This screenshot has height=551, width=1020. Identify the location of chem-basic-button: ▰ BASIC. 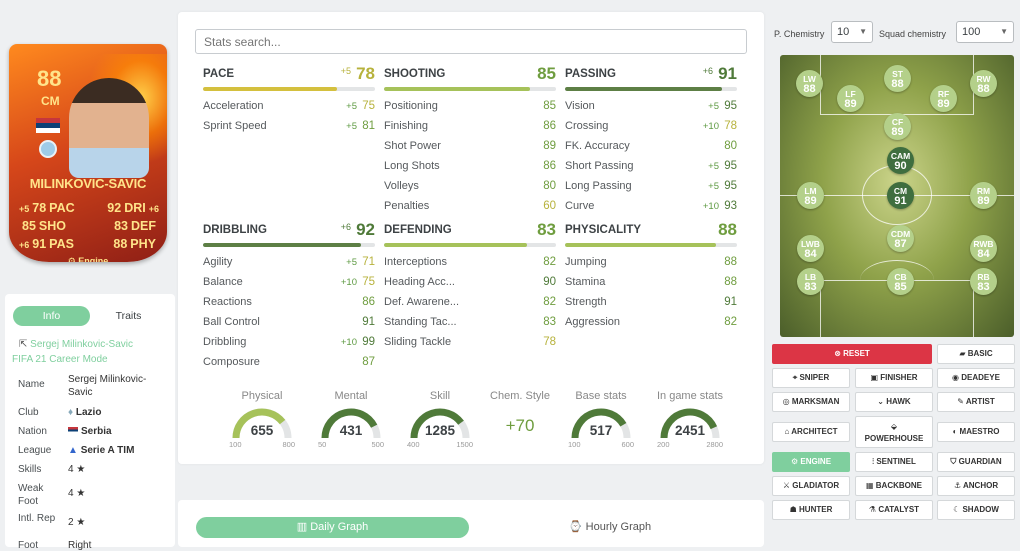
(976, 354).